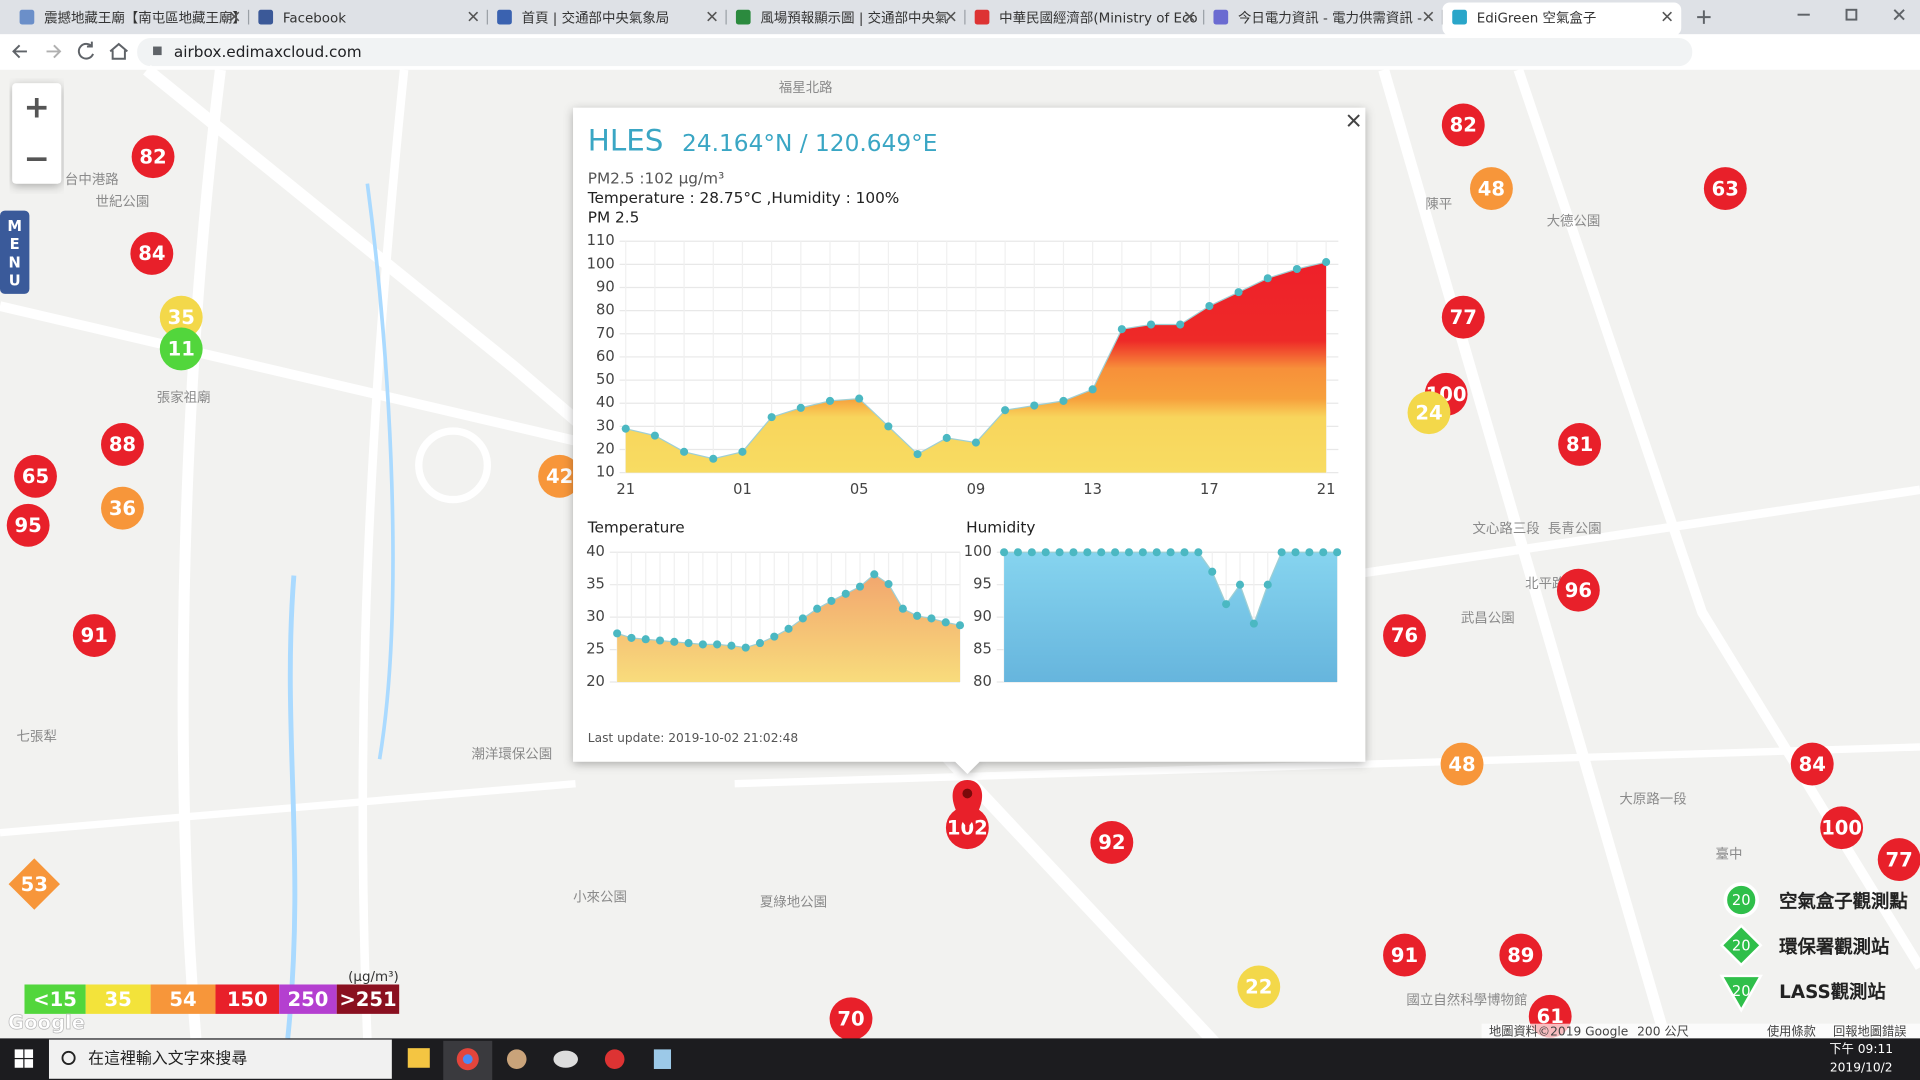 This screenshot has height=1080, width=1920. I want to click on zoom-in, so click(36, 107).